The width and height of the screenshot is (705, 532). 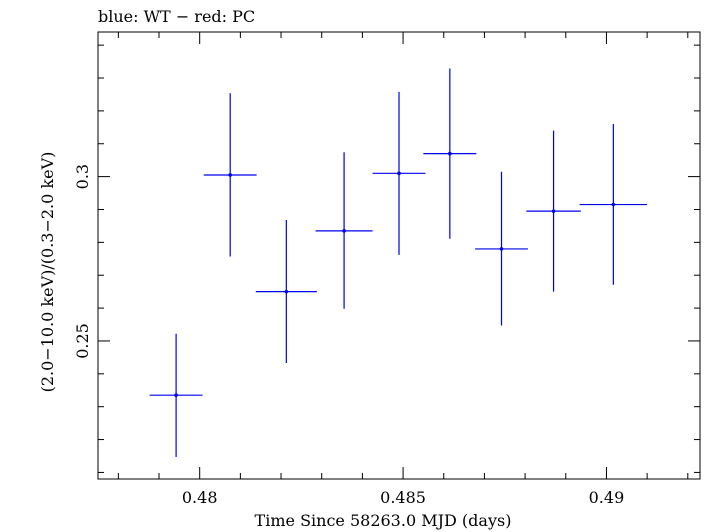 What do you see at coordinates (200, 497) in the screenshot?
I see `x-tick-label: 0.48` at bounding box center [200, 497].